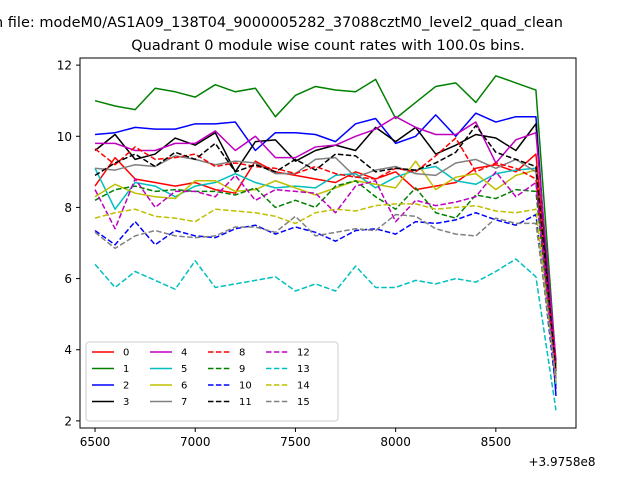  Describe the element at coordinates (110, 402) in the screenshot. I see `legend-entry-3: 3` at that location.